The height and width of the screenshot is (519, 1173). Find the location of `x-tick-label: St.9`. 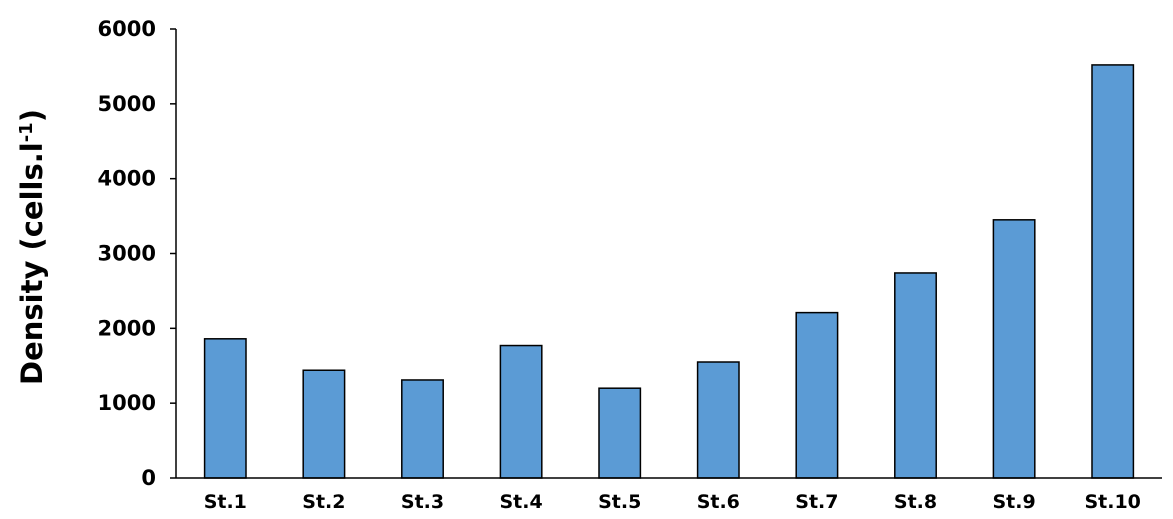

x-tick-label: St.9 is located at coordinates (1013, 502).